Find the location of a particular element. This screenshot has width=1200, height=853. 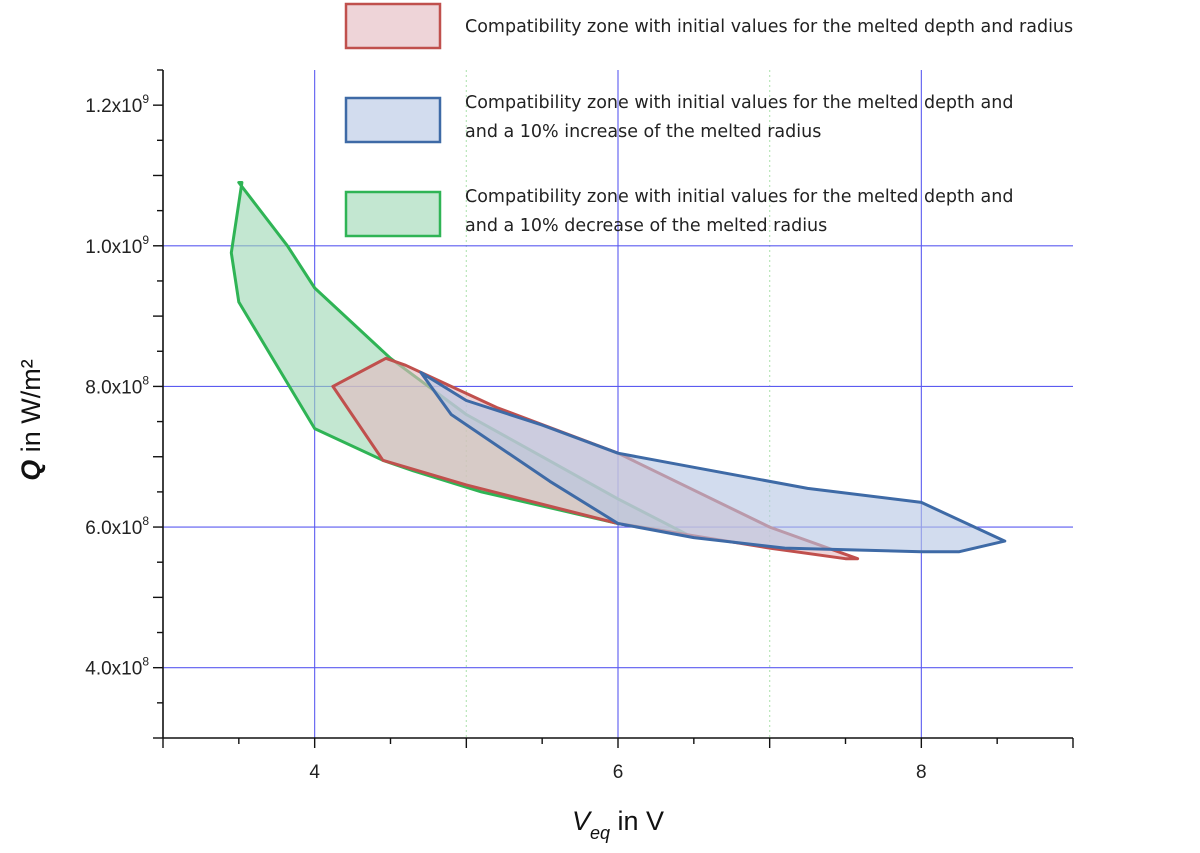

x-tick-label: 8 is located at coordinates (921, 772).